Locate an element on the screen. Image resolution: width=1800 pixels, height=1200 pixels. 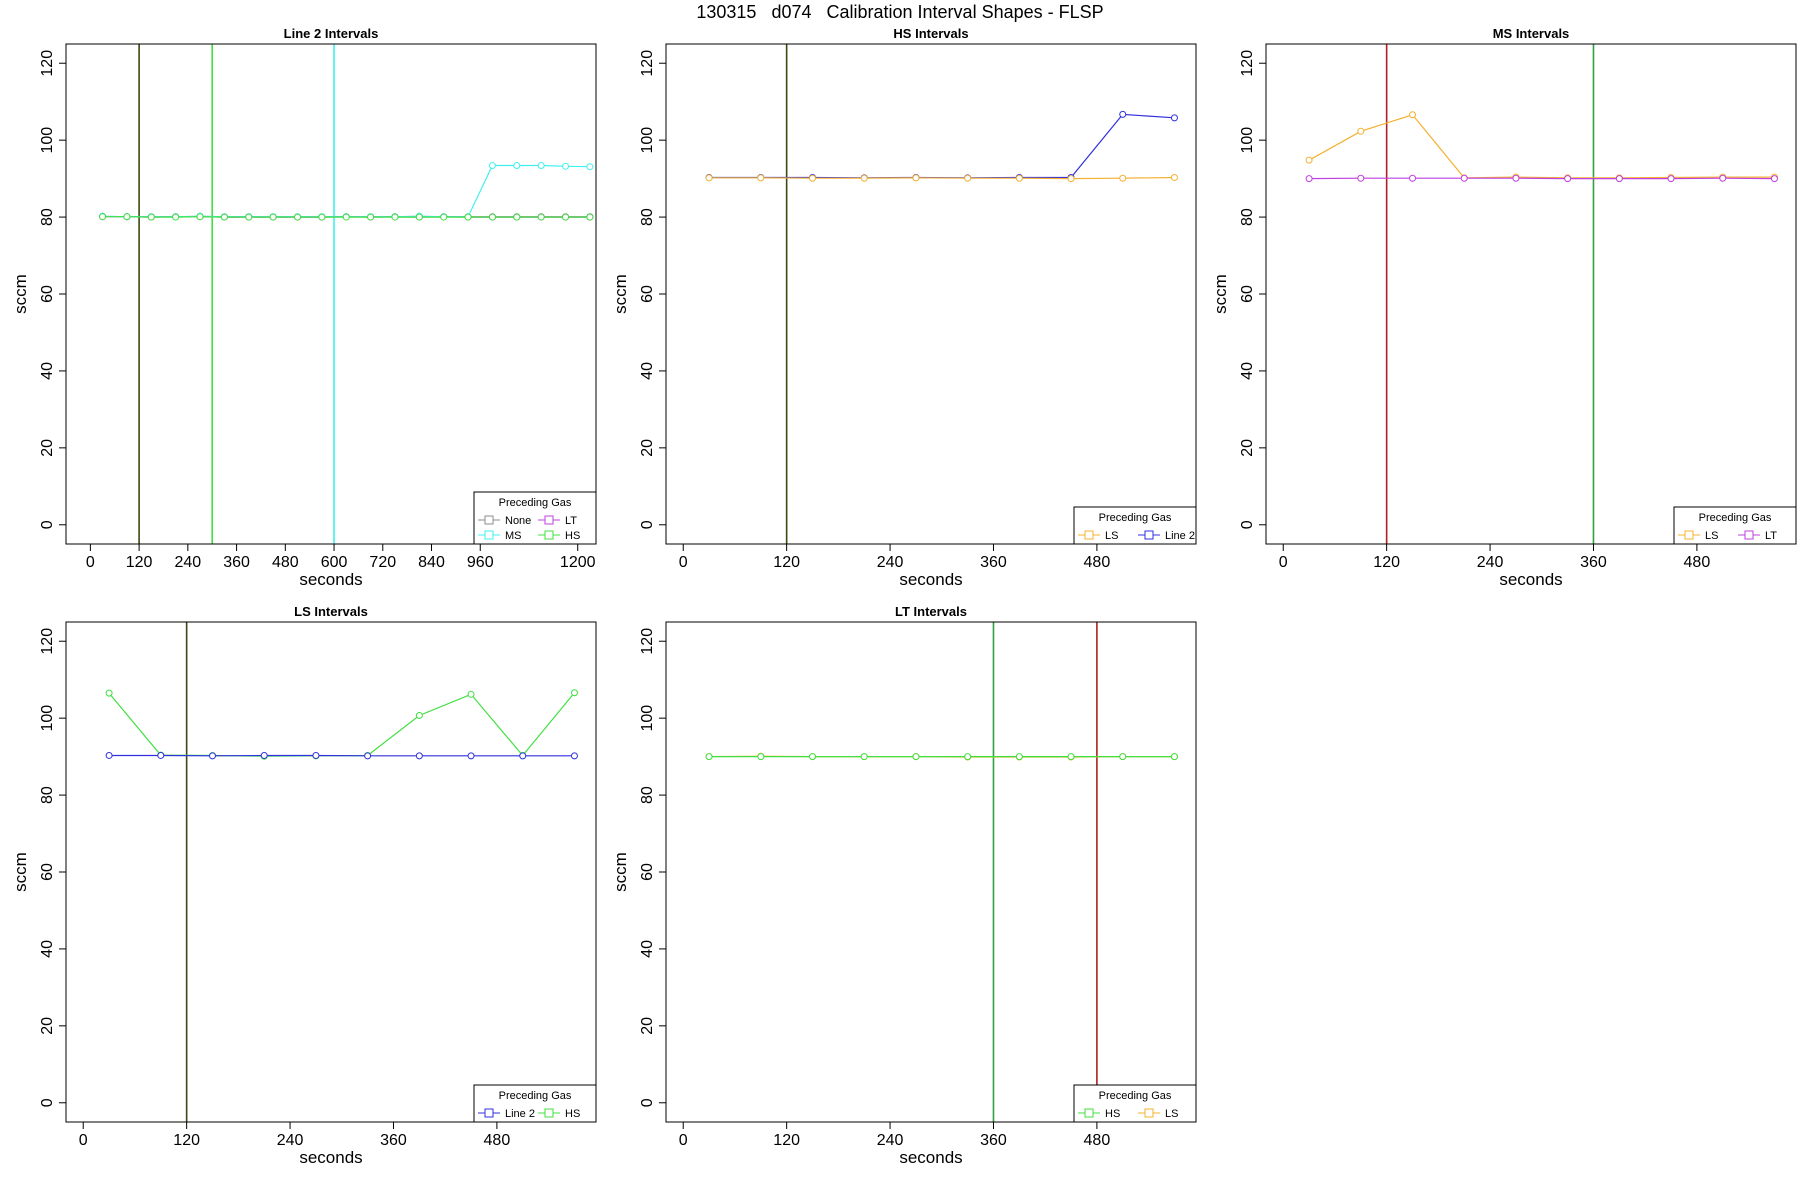
y-tick-label: 60 is located at coordinates (647, 872).